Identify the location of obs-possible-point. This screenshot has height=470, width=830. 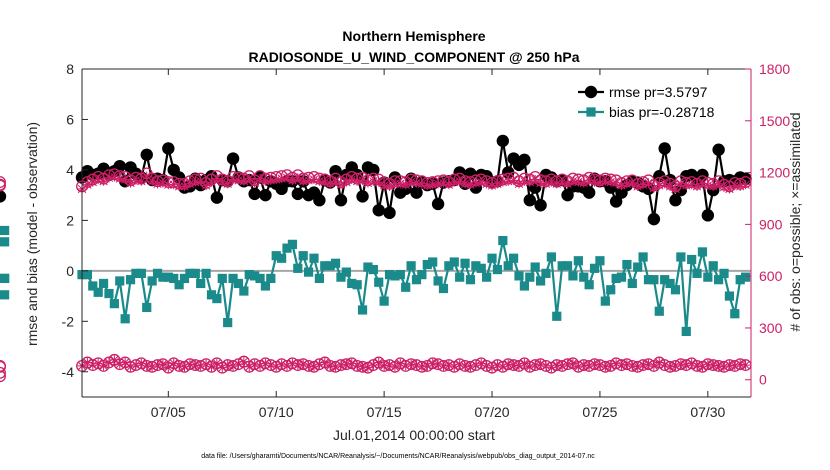
(3, 182).